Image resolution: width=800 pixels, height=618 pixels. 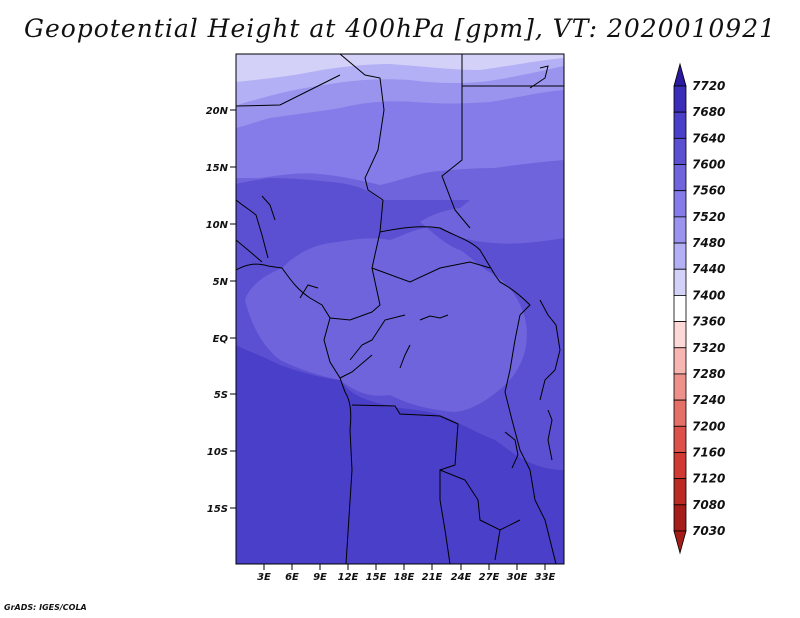 I want to click on lon-axis: 3E 6E 9E 12E 15E 18E 21E 24E 27E 30E 33E, so click(x=406, y=573).